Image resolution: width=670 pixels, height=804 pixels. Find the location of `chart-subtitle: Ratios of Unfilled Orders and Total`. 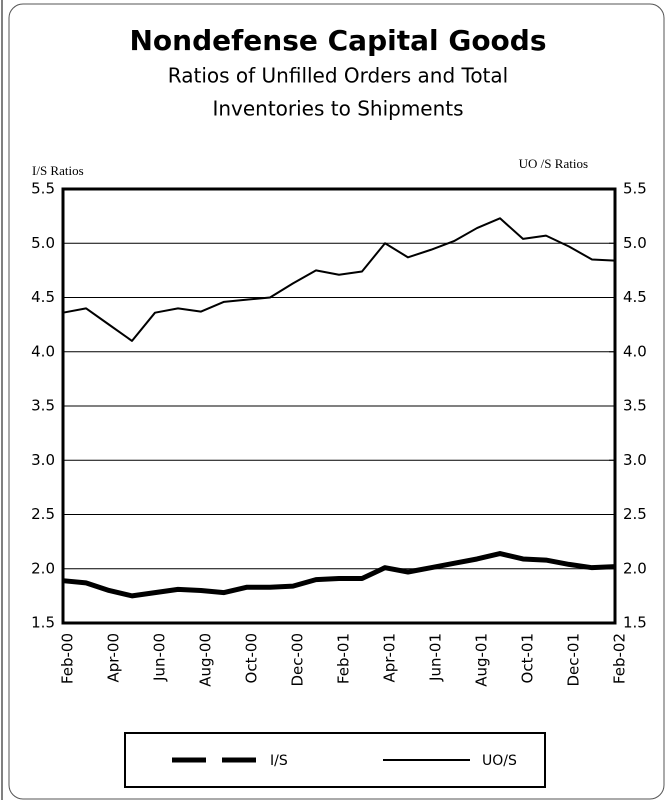

chart-subtitle: Ratios of Unfilled Orders and Total is located at coordinates (338, 76).